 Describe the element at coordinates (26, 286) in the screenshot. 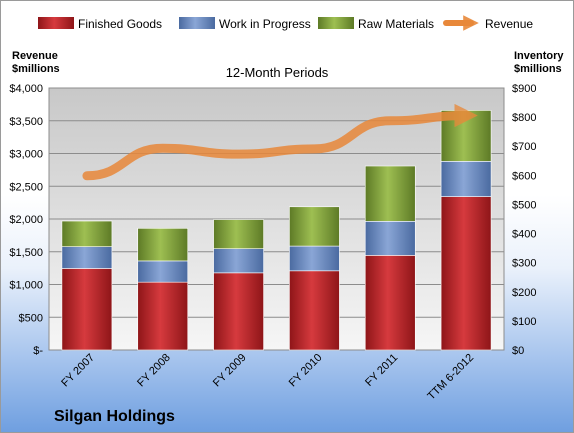

I see `left-tick-label: $1,000` at that location.